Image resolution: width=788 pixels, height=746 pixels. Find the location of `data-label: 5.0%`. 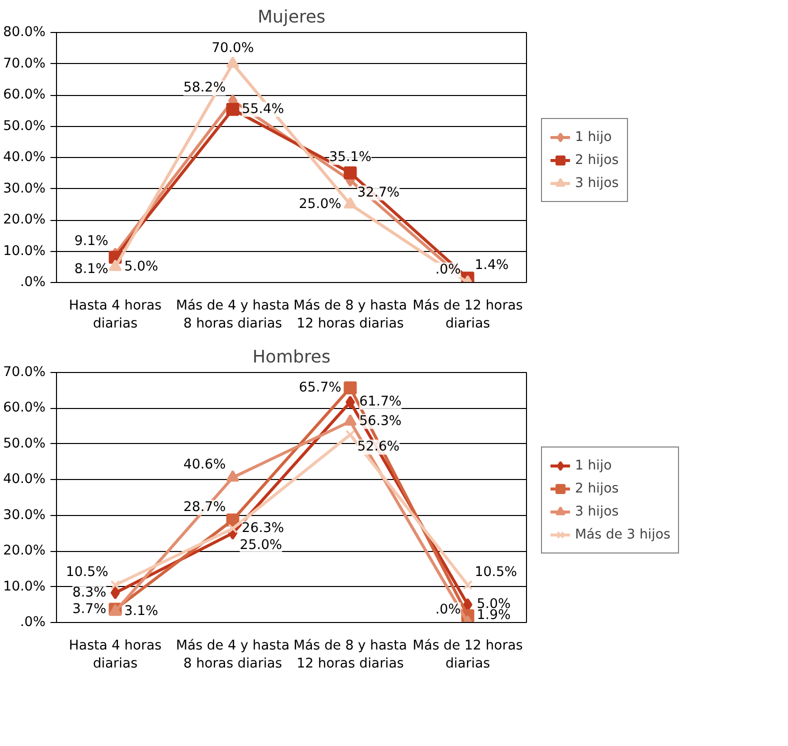

data-label: 5.0% is located at coordinates (141, 266).